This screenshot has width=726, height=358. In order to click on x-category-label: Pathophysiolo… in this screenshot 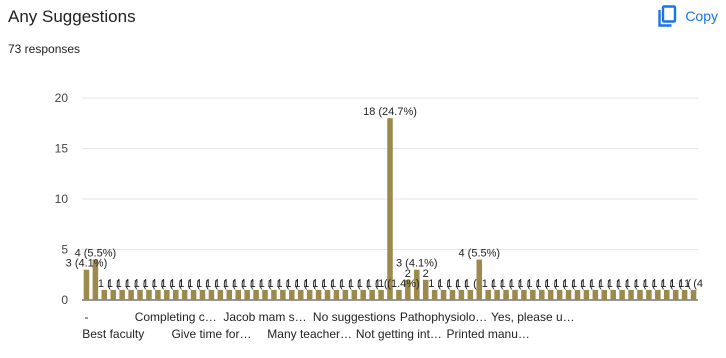, I will do `click(443, 317)`.